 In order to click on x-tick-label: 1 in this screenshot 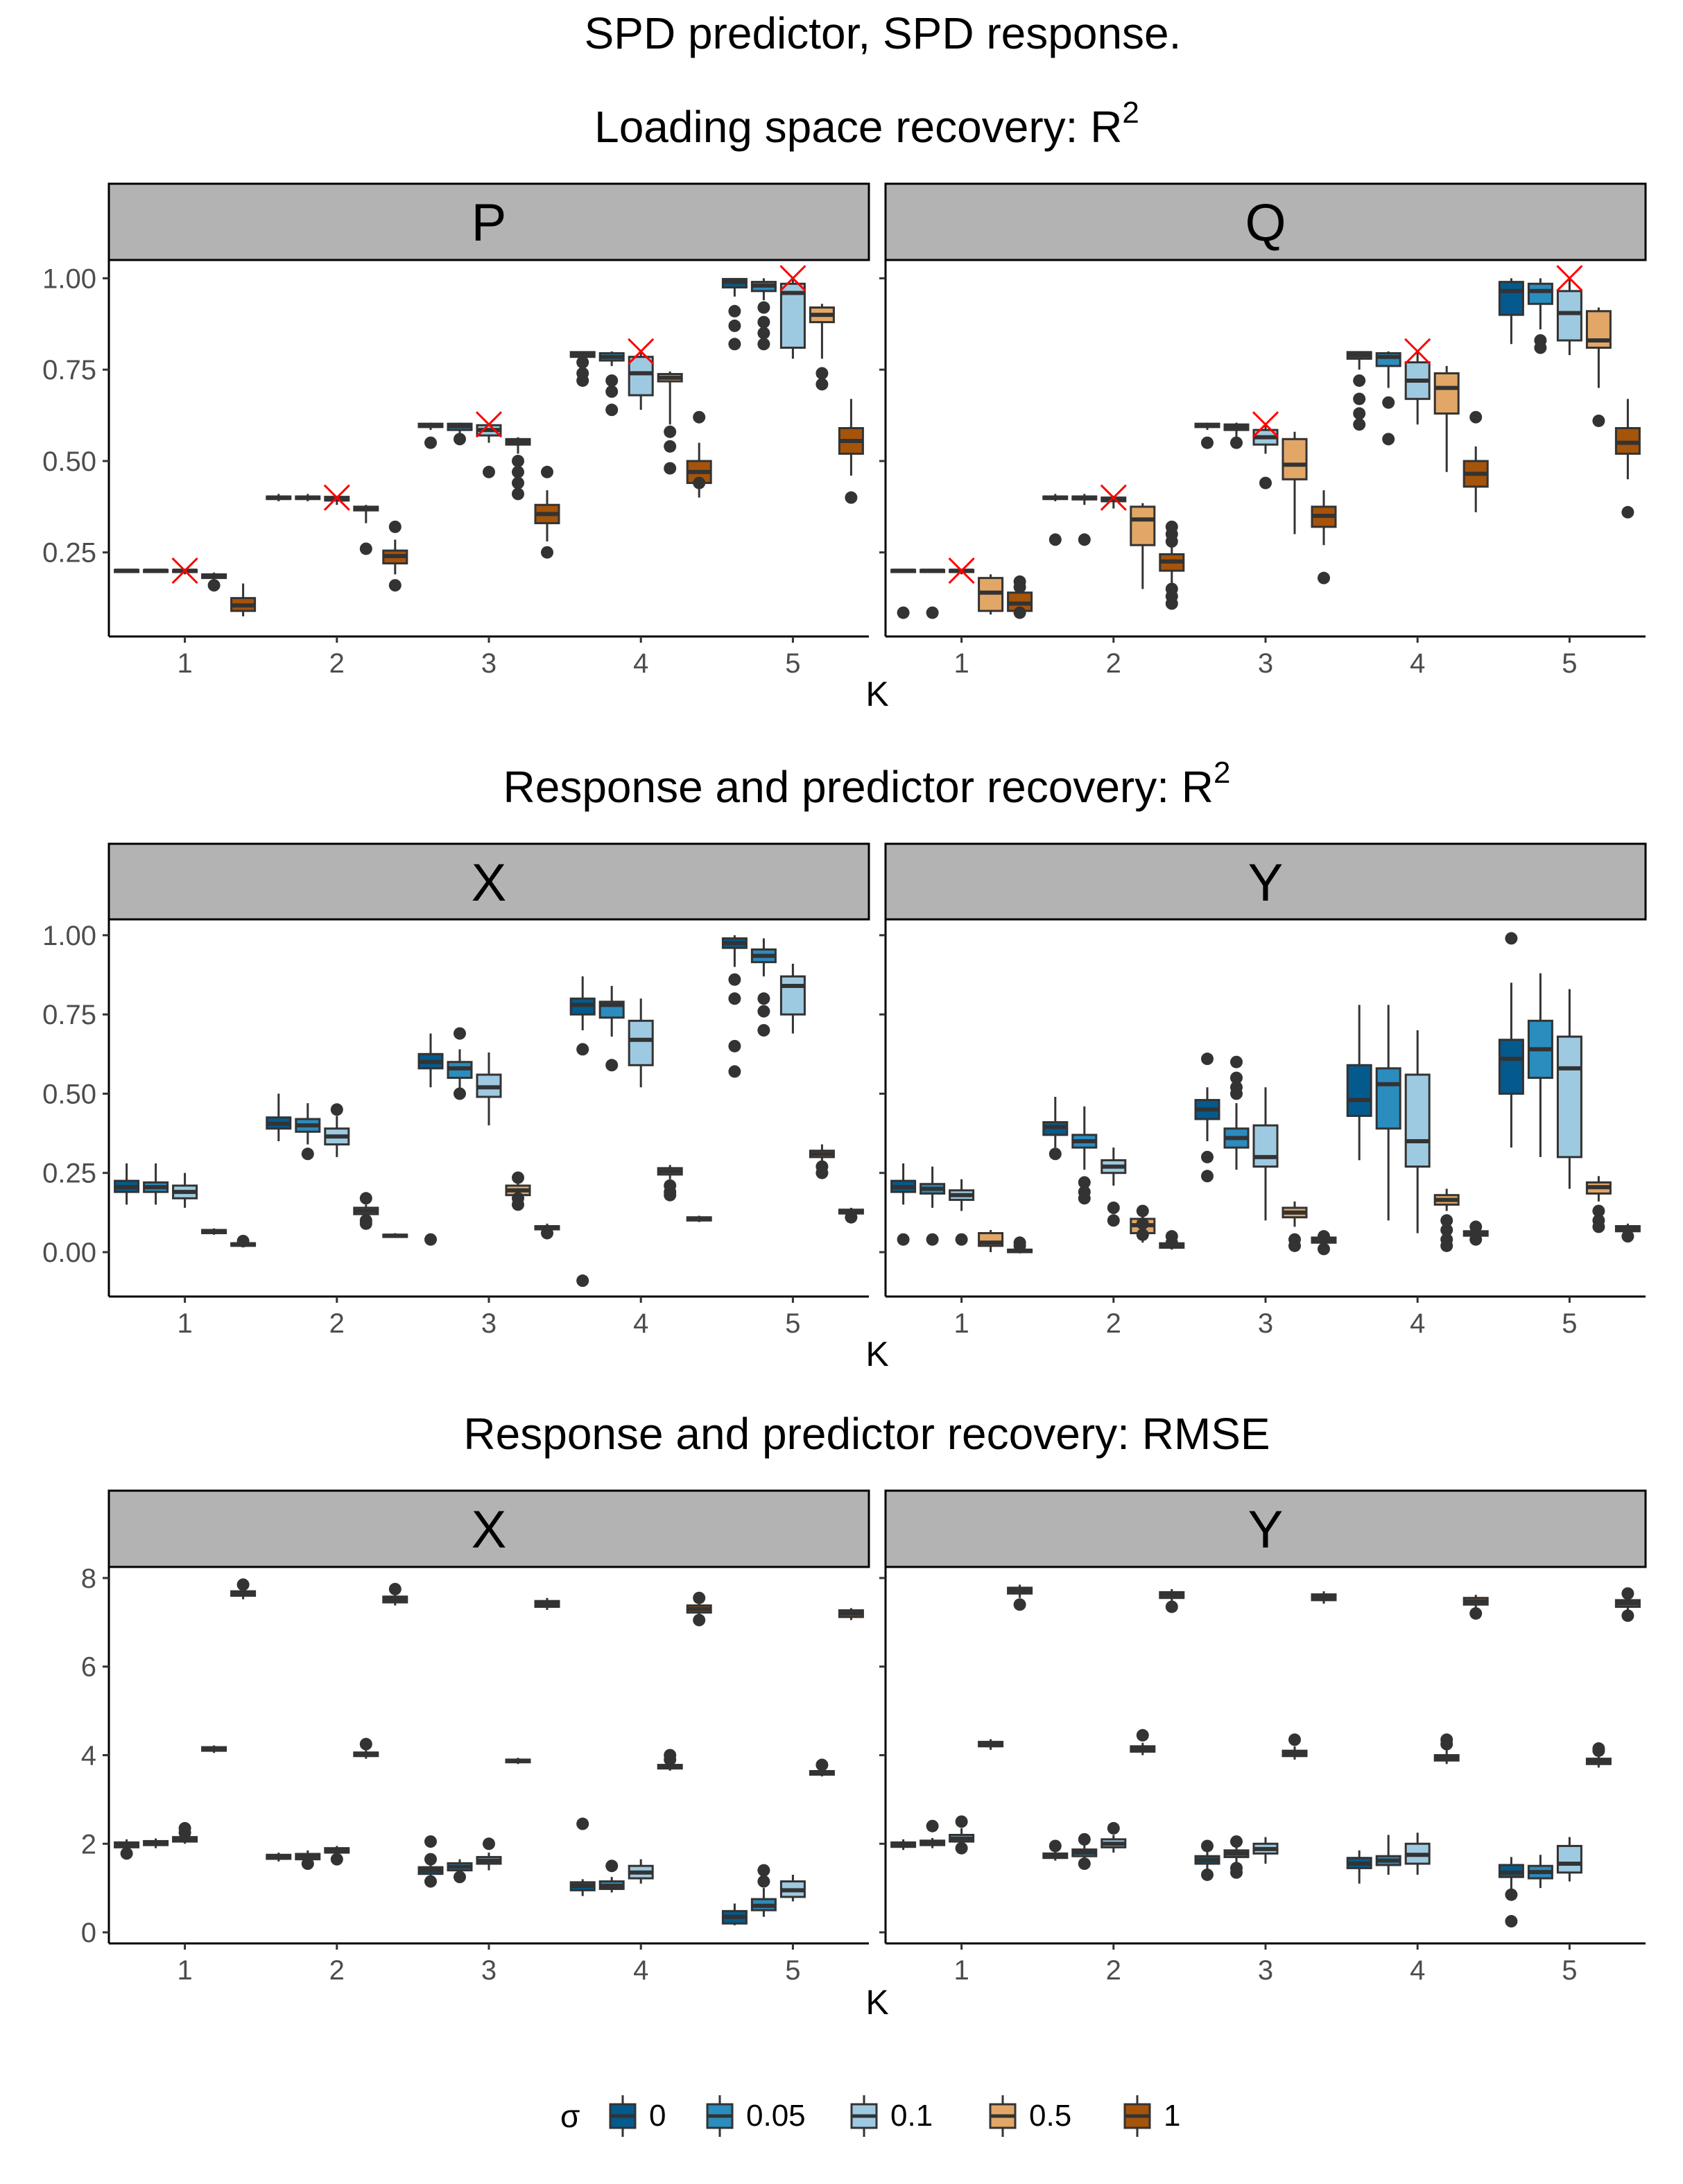, I will do `click(184, 1323)`.